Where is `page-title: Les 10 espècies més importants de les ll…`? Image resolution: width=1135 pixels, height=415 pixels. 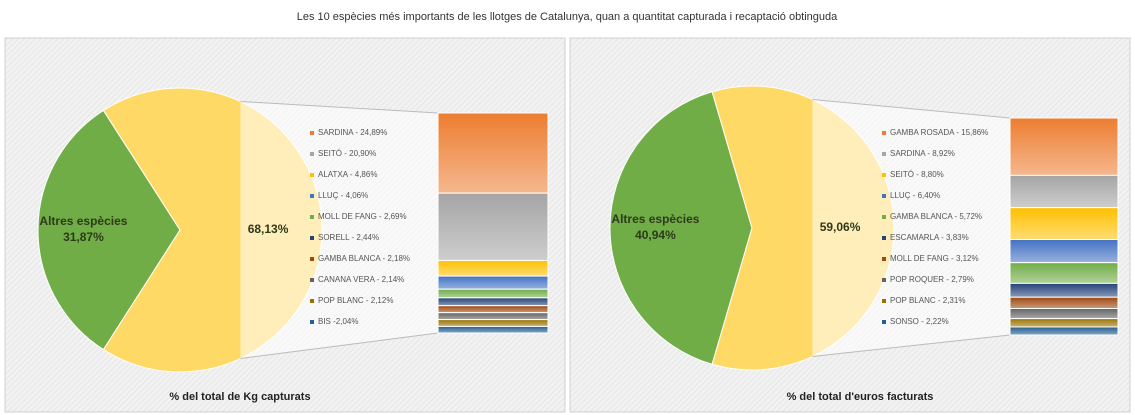
page-title: Les 10 espècies més importants de les ll… is located at coordinates (567, 17).